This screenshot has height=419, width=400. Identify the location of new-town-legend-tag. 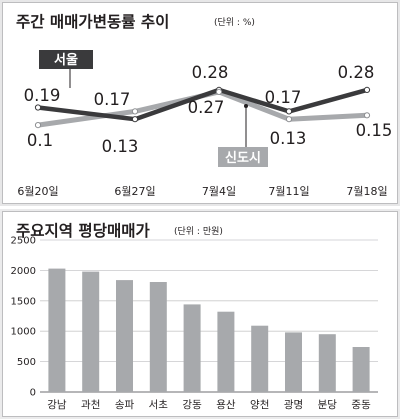
(243, 157).